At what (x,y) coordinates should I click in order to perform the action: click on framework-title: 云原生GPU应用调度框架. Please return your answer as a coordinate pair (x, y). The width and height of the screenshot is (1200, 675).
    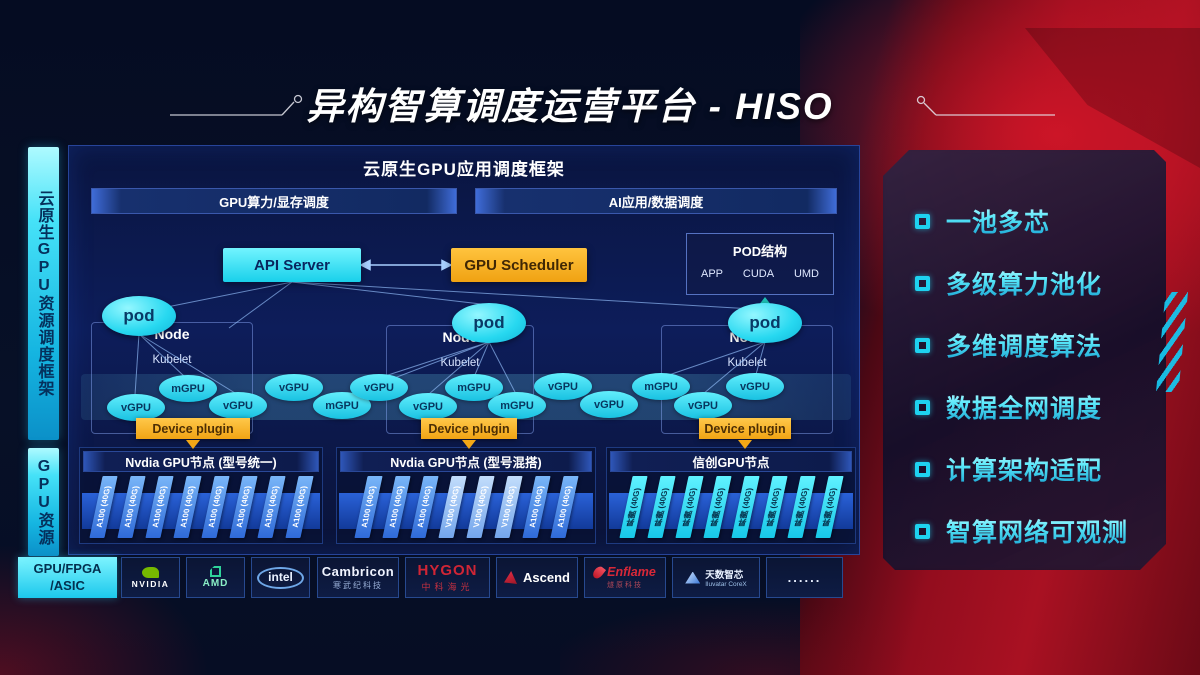
    Looking at the image, I should click on (464, 169).